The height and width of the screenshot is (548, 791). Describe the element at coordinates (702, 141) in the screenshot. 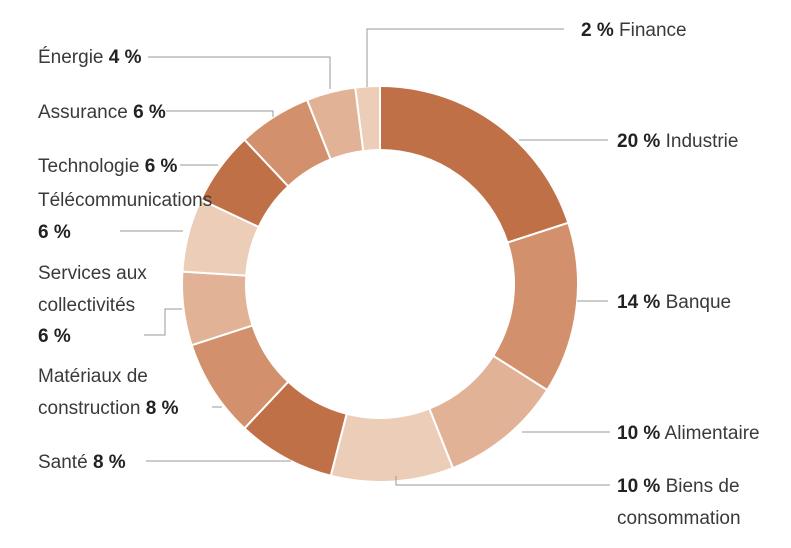

I see `label-industrie-name: Industrie` at that location.